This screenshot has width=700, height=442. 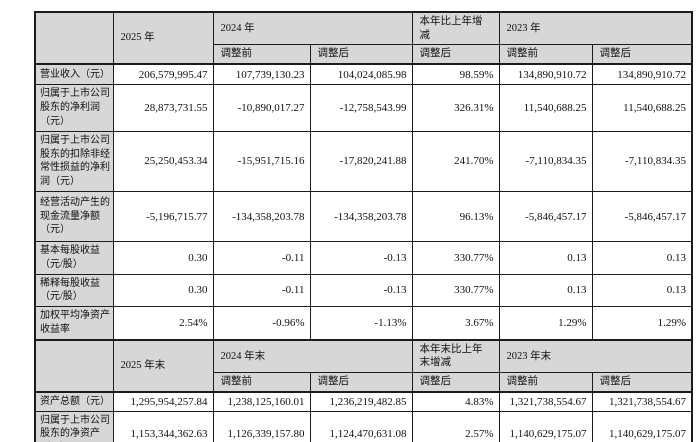 What do you see at coordinates (642, 323) in the screenshot?
I see `cell-2023-after: 1.29%` at bounding box center [642, 323].